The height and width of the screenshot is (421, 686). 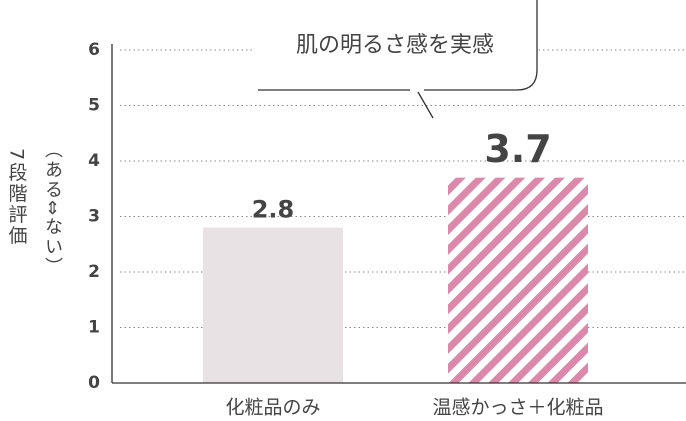 What do you see at coordinates (517, 149) in the screenshot?
I see `value-label: 3.7` at bounding box center [517, 149].